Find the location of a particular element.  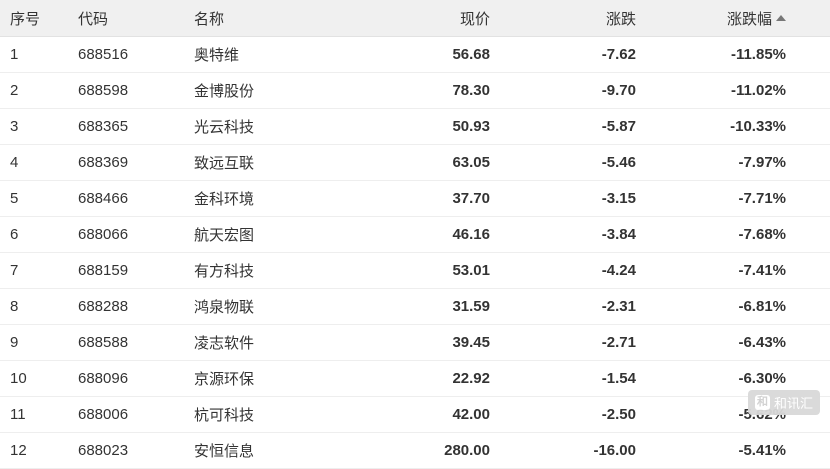

cell-pct: -6.43% is located at coordinates (721, 343).